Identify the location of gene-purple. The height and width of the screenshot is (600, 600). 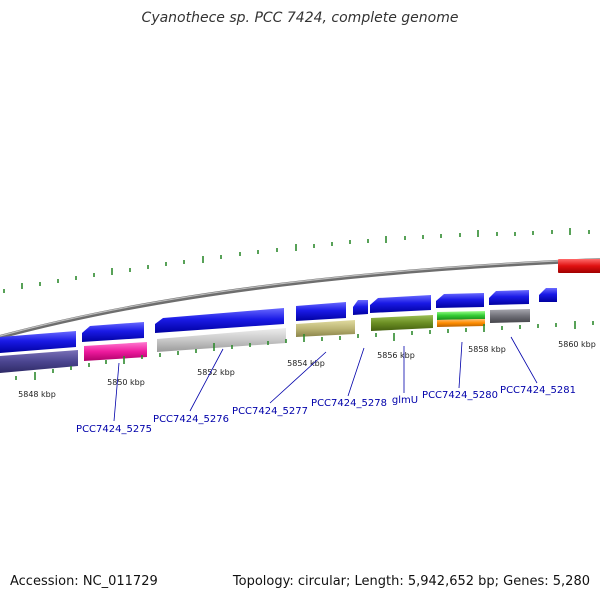
(39, 361).